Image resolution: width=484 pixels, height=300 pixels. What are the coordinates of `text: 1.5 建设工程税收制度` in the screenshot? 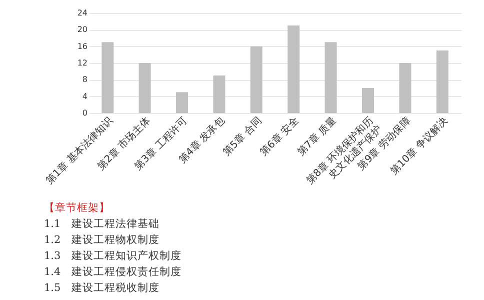 It's located at (102, 288).